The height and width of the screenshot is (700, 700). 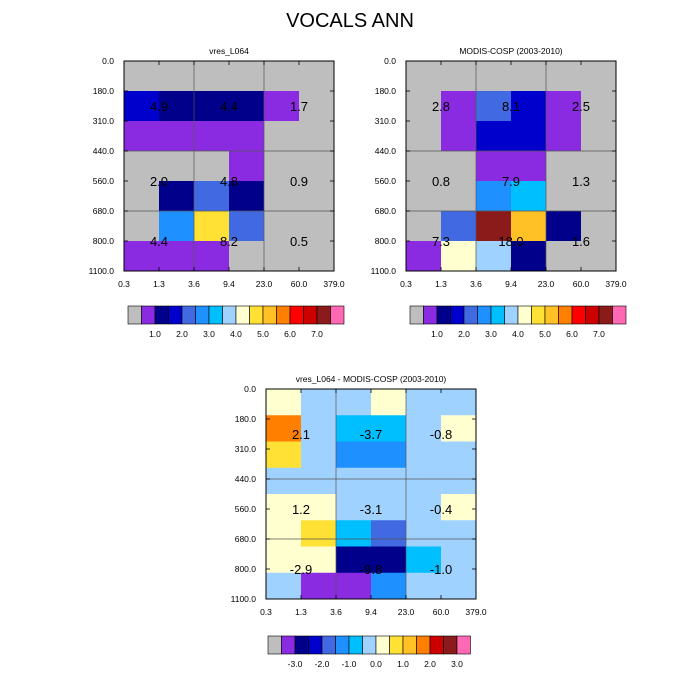 I want to click on y-tick-label: 560.0, so click(x=246, y=509).